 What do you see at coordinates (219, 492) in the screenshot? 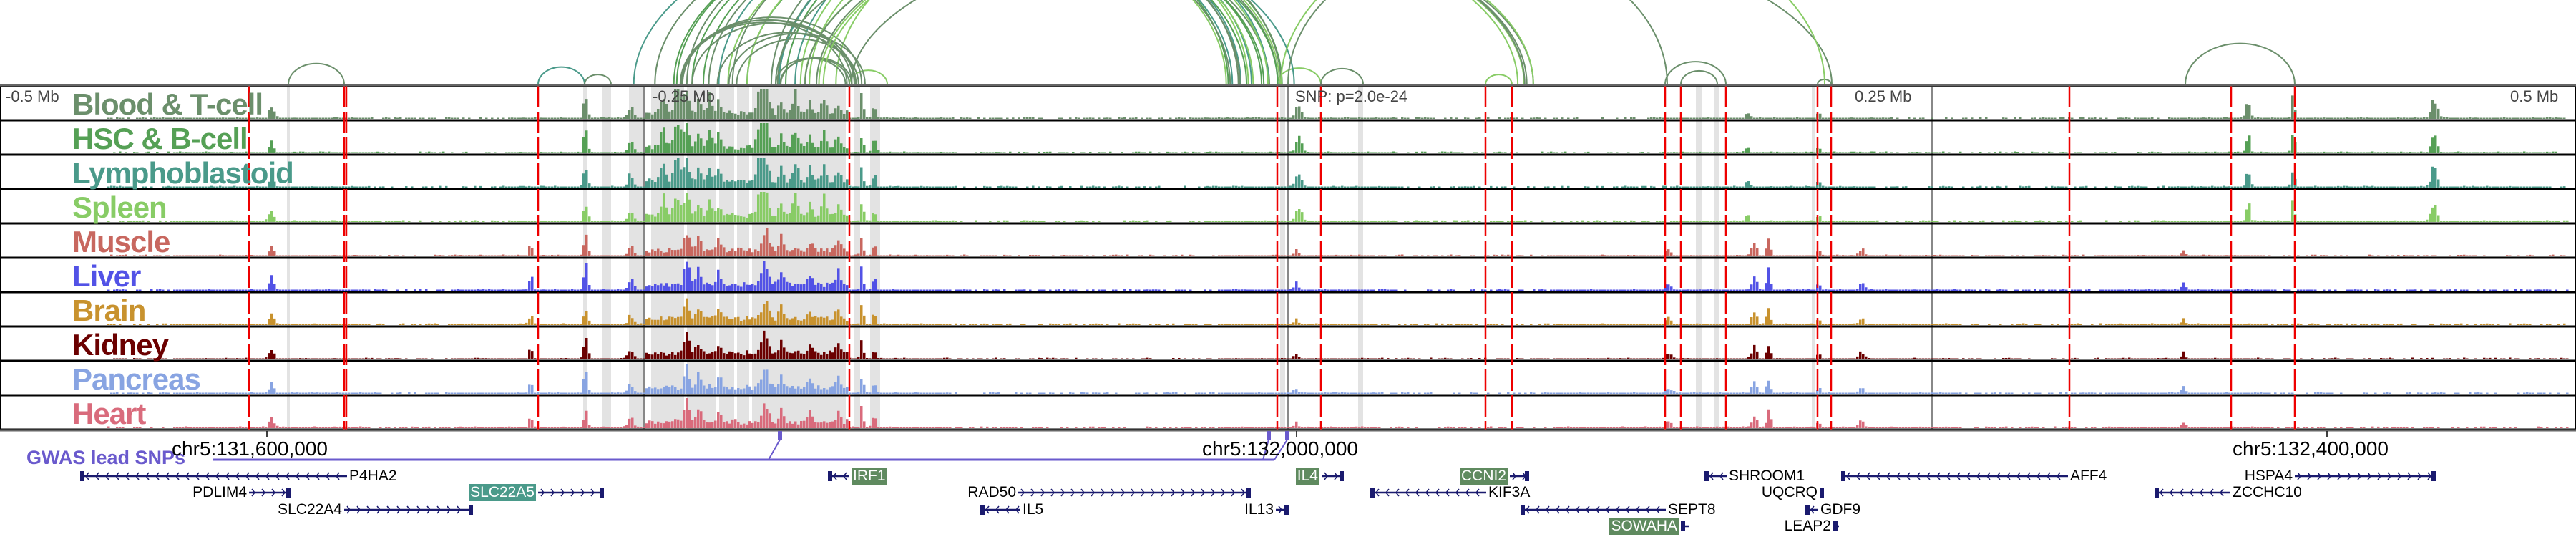
I see `gene-label: PDLIM4` at bounding box center [219, 492].